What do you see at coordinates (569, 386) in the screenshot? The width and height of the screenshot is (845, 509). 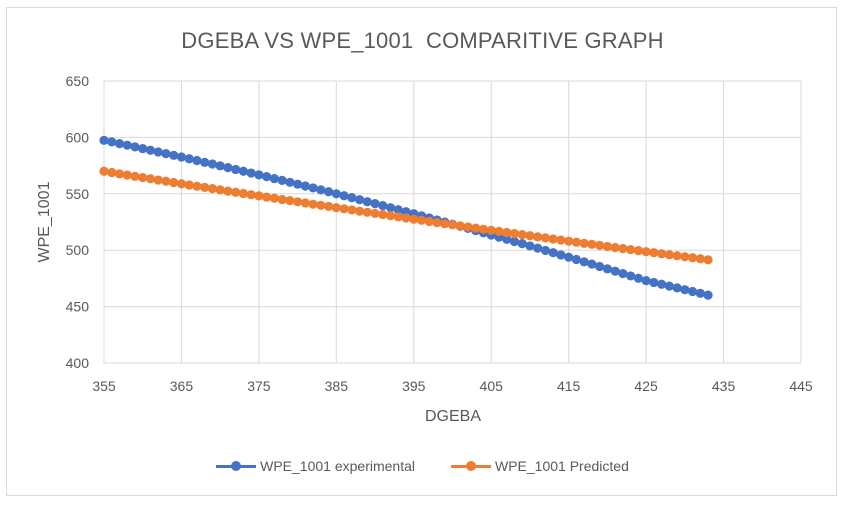 I see `x-tick-label: 415` at bounding box center [569, 386].